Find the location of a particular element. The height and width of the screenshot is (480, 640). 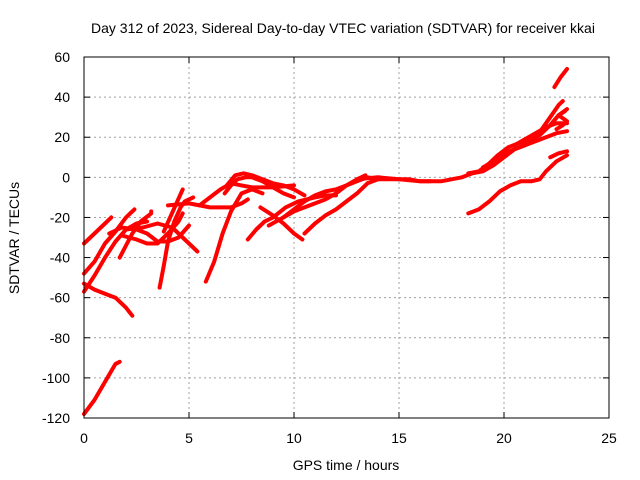

y-tick-label: 0 is located at coordinates (66, 177).